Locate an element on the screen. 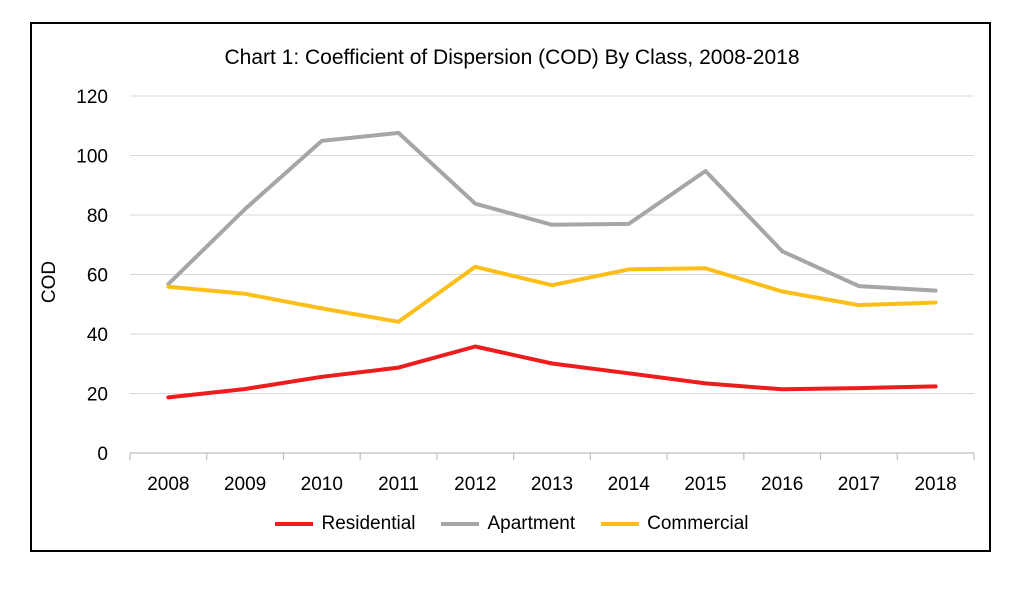 The image size is (1024, 597). series-line-commercial is located at coordinates (552, 294).